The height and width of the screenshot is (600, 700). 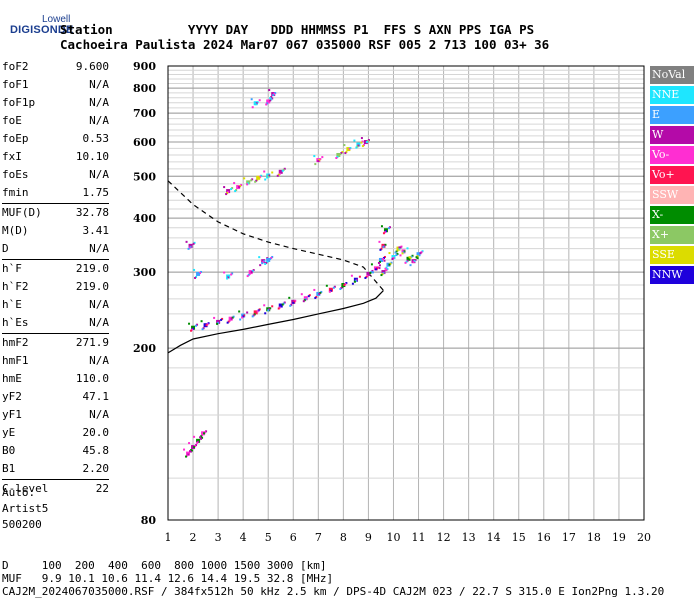 What do you see at coordinates (275, 267) in the screenshot?
I see `profile-curves` at bounding box center [275, 267].